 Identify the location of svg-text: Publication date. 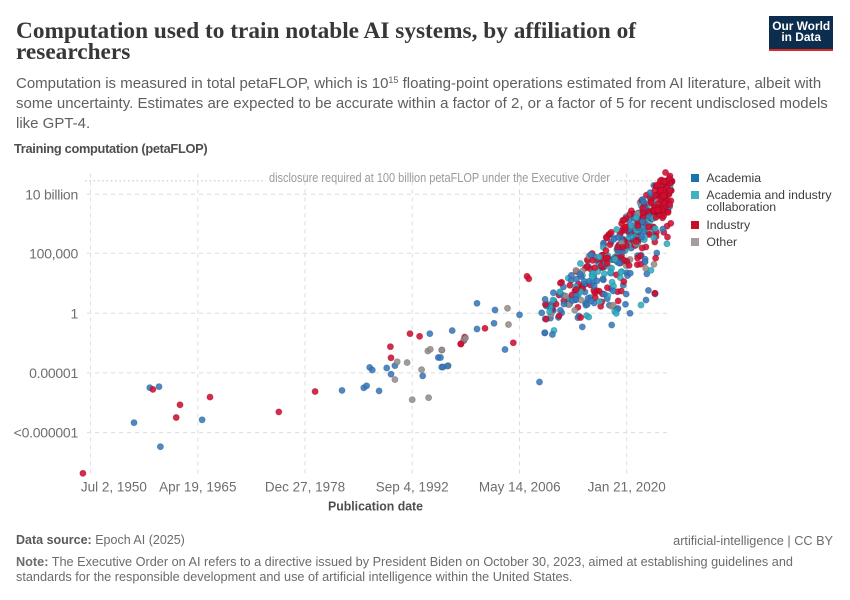
(375, 506).